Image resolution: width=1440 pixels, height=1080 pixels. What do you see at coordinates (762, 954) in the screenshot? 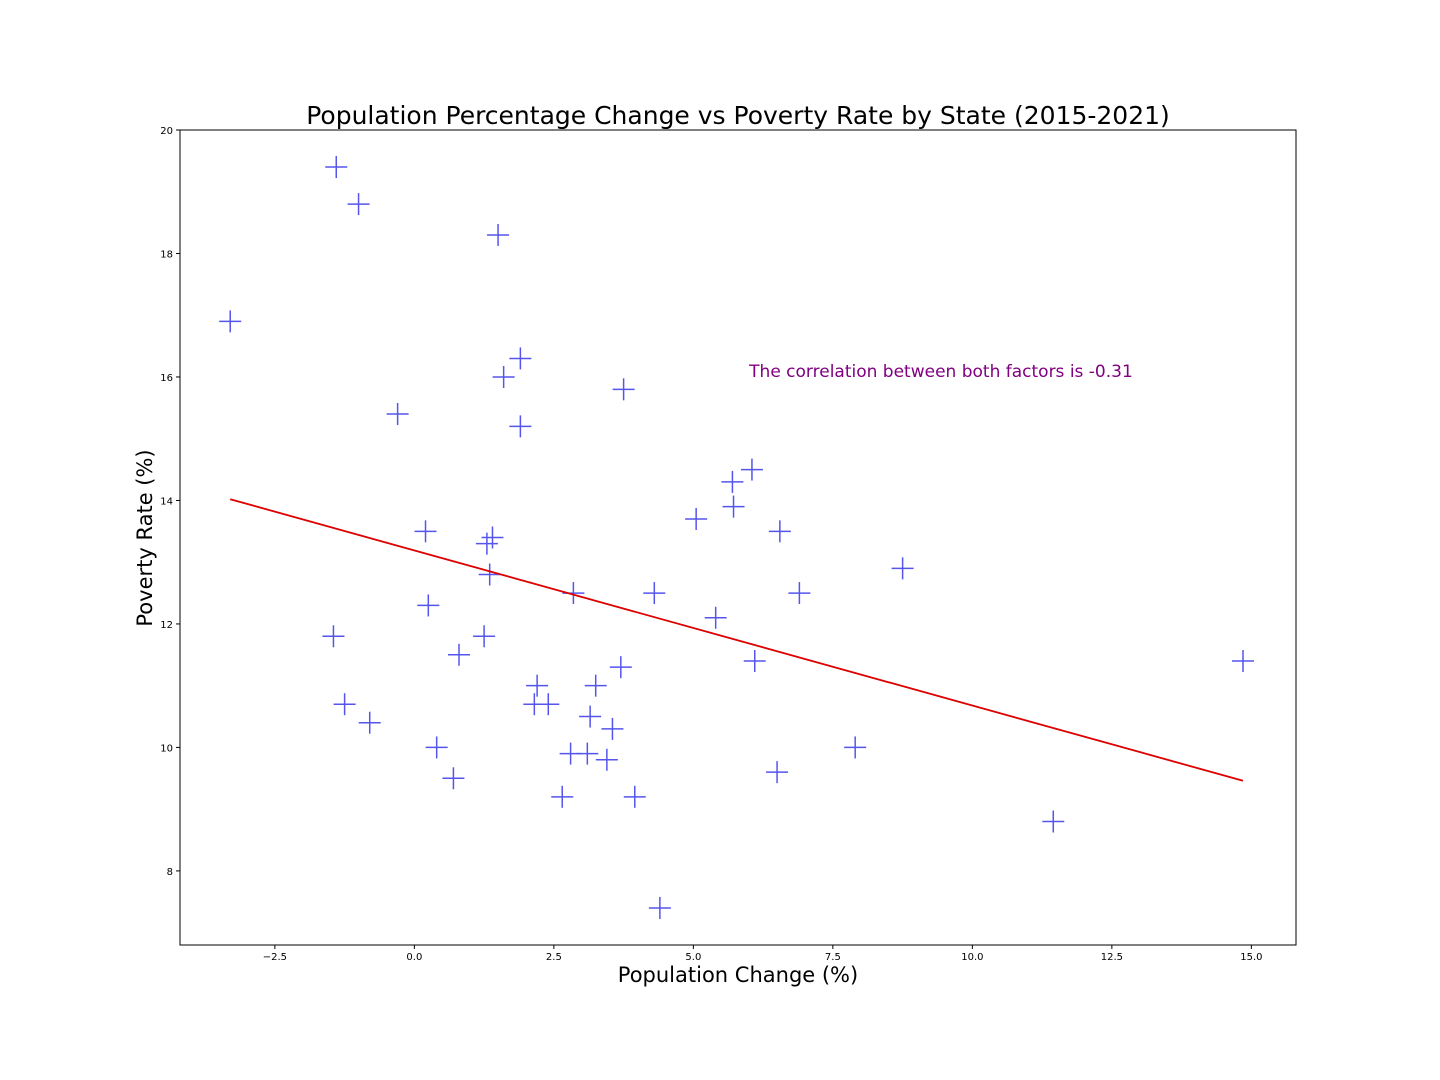
I see `x-axis: −2.5 0.0 2.5 5.0 7.5 10.0 12.5 15.0` at bounding box center [762, 954].